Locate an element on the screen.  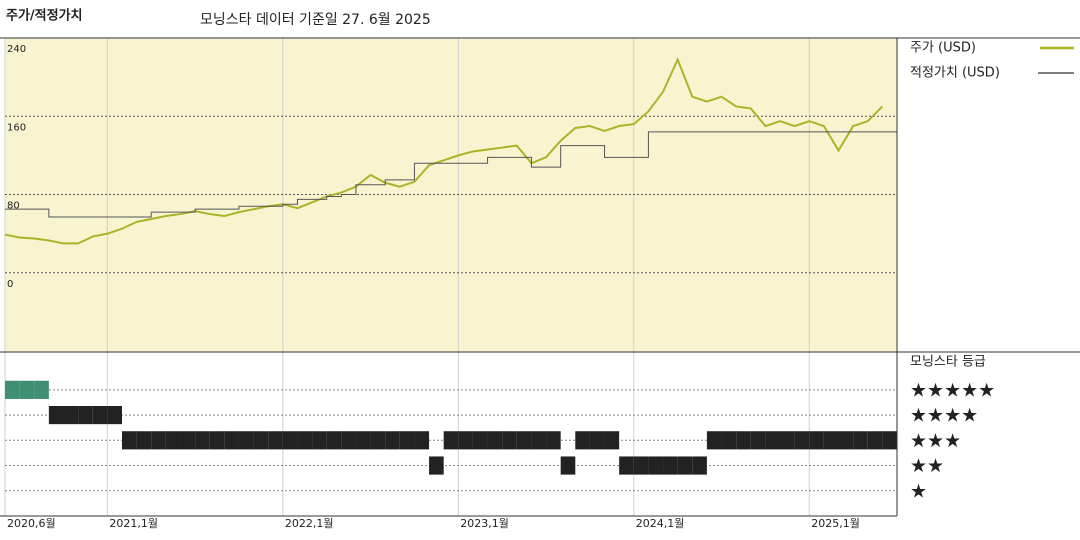
x-tick-label: 2020,6월 is located at coordinates (31, 523).